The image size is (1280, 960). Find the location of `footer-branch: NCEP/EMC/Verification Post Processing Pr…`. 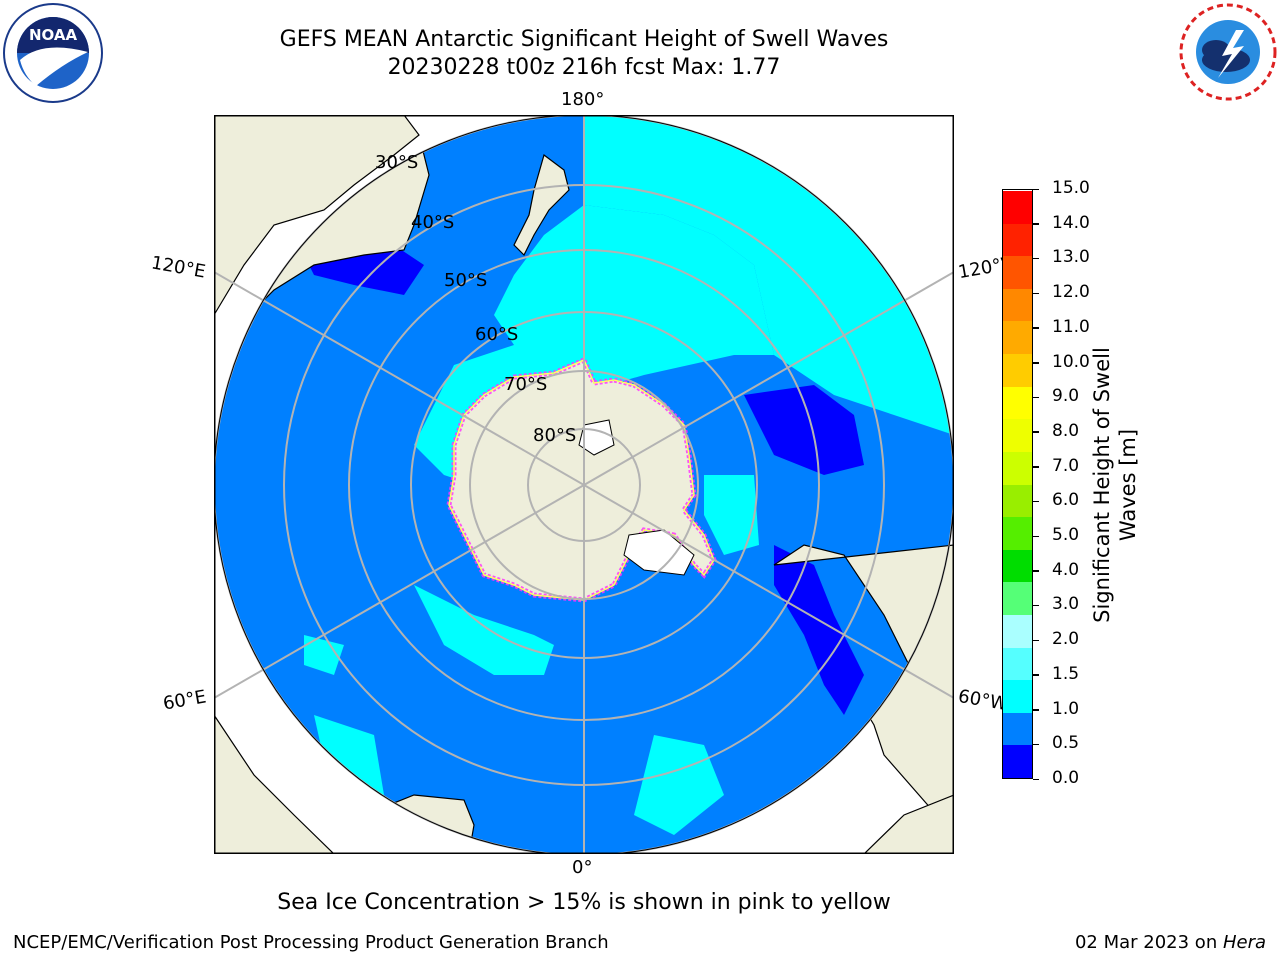

footer-branch: NCEP/EMC/Verification Post Processing Pr… is located at coordinates (311, 942).